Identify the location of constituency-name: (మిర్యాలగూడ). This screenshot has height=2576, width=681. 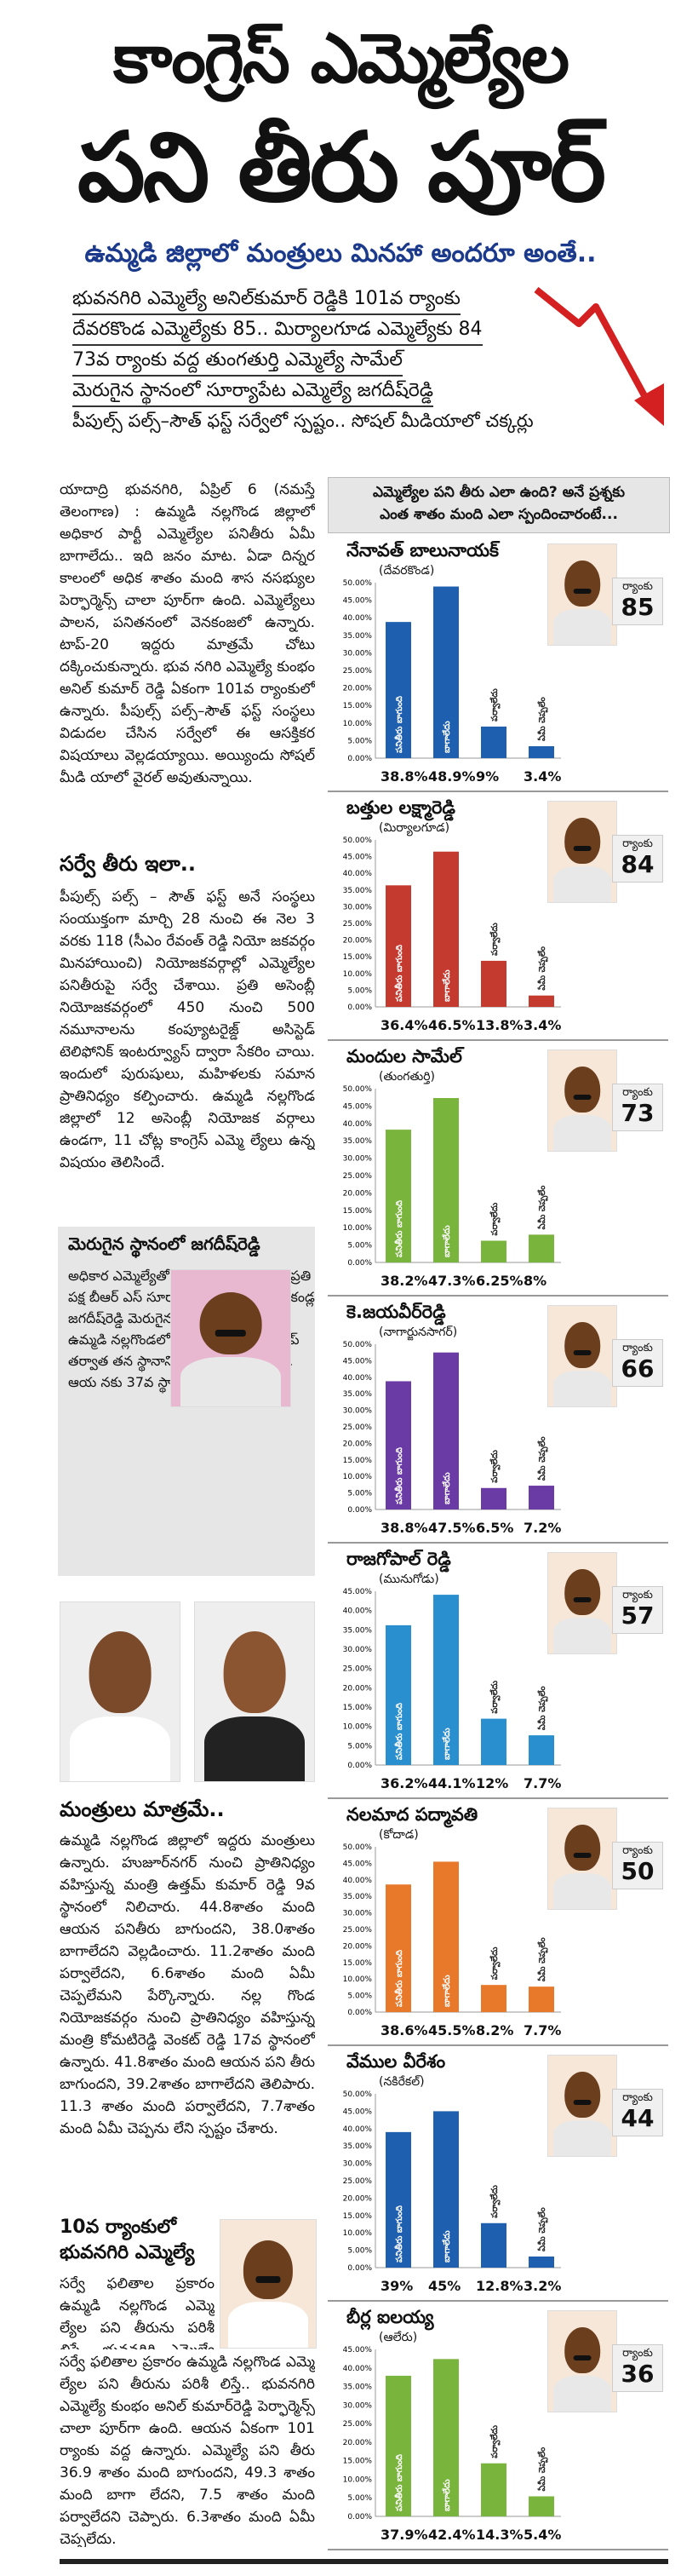
(414, 828).